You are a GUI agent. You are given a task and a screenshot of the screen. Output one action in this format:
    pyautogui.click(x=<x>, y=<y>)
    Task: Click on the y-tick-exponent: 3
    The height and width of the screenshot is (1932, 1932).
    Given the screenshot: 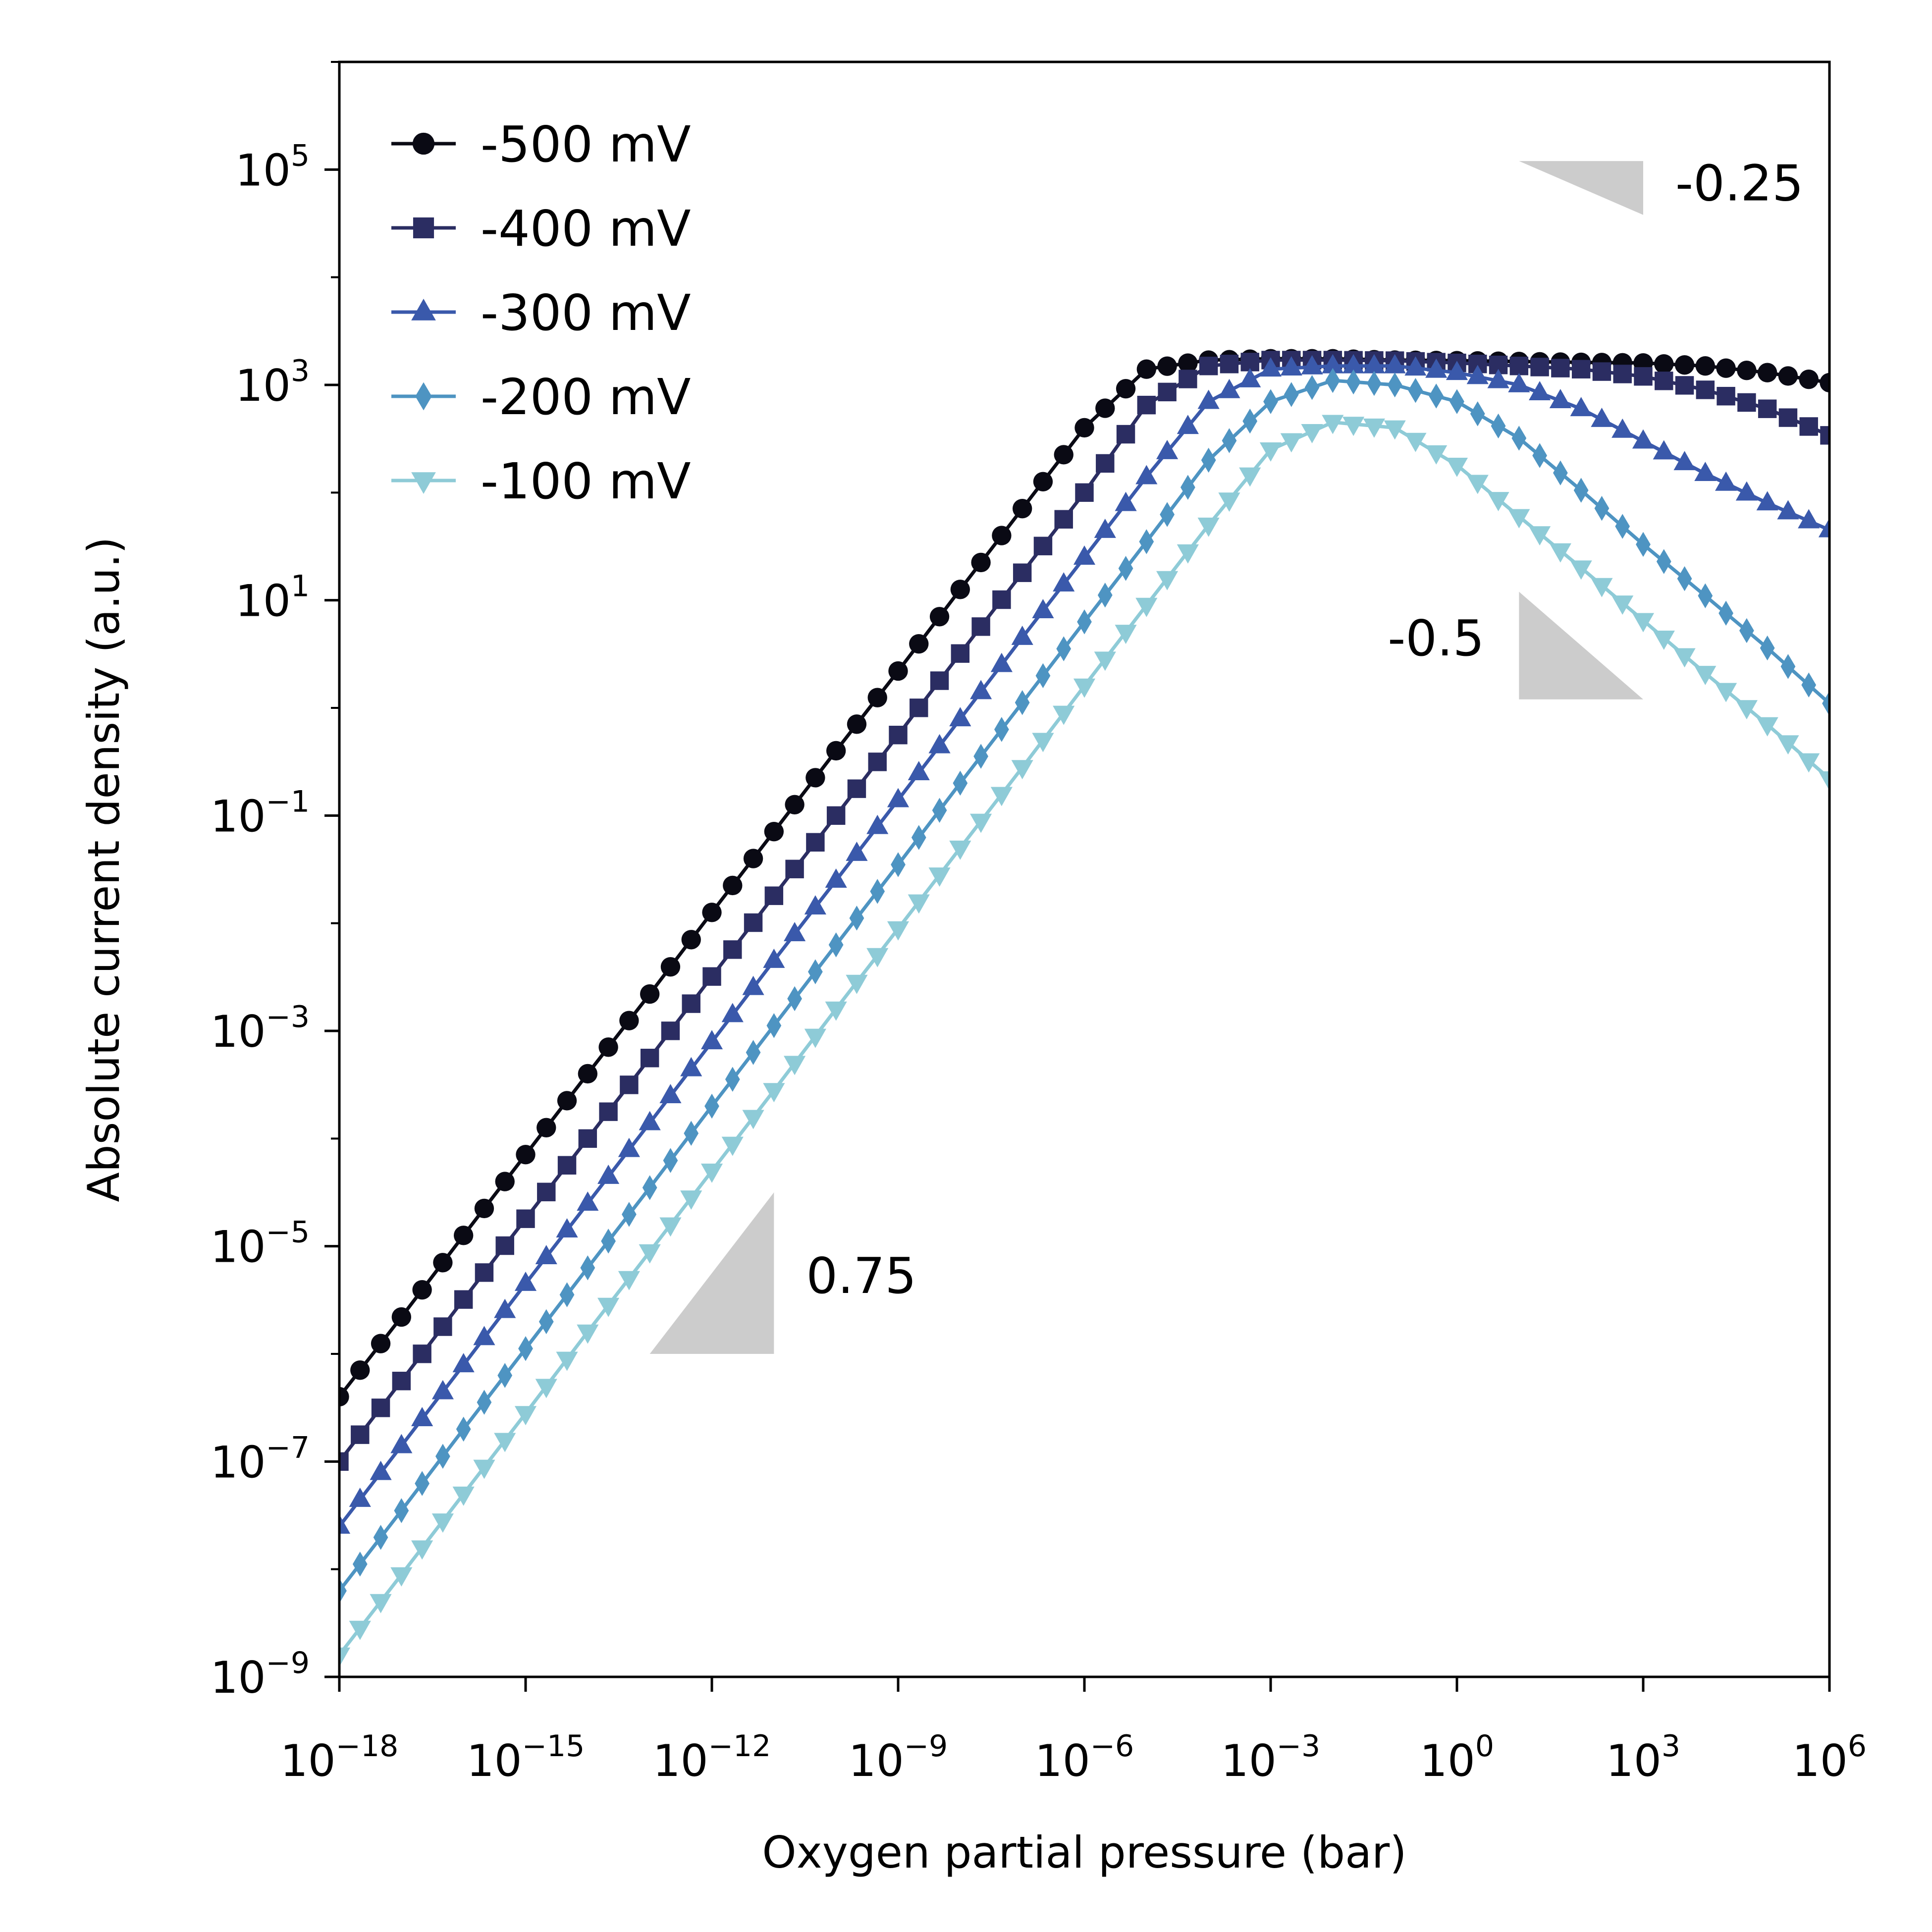 What is the action you would take?
    pyautogui.click(x=300, y=371)
    